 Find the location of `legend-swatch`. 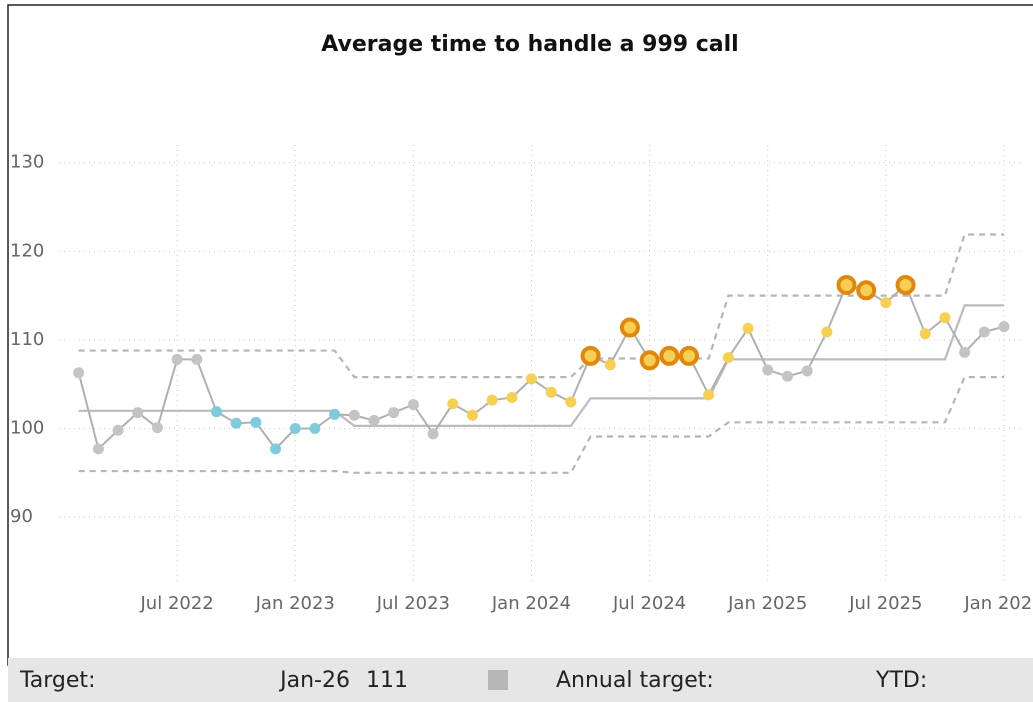

legend-swatch is located at coordinates (498, 680).